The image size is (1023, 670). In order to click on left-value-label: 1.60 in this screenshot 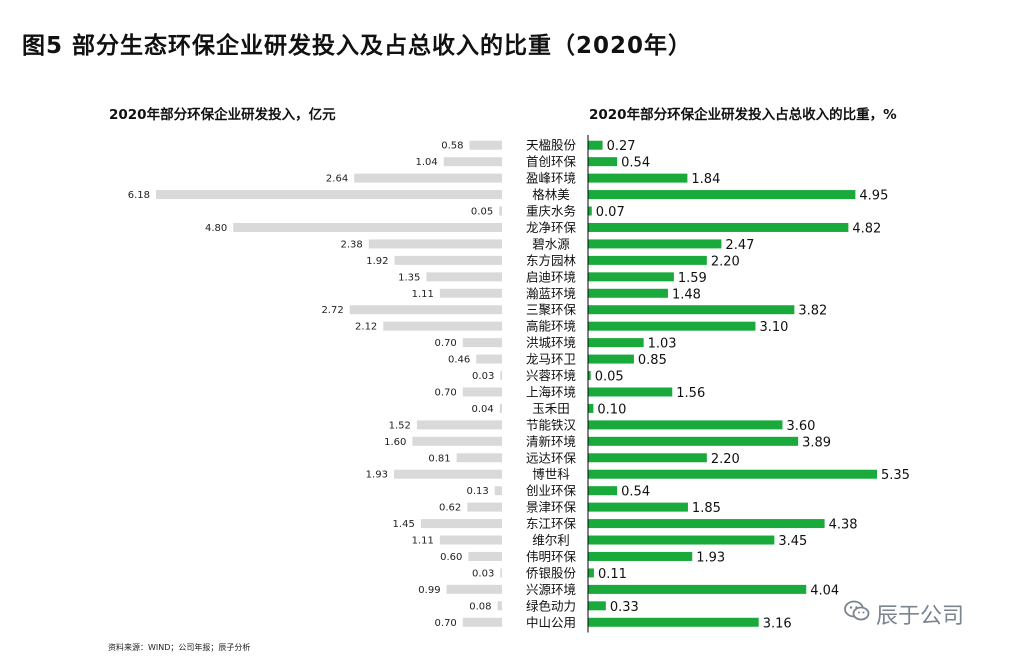, I will do `click(395, 442)`.